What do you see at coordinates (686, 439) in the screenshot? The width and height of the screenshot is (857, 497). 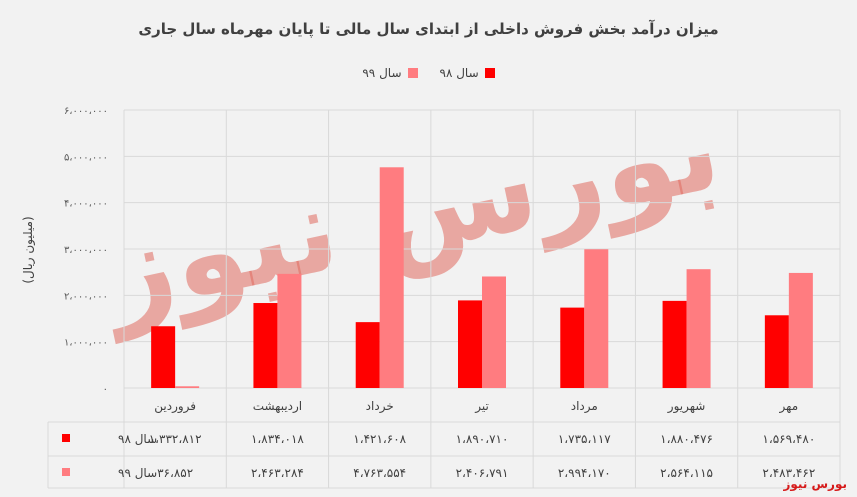 I see `data-label: ۱،۸۸۰،۴۷۶` at bounding box center [686, 439].